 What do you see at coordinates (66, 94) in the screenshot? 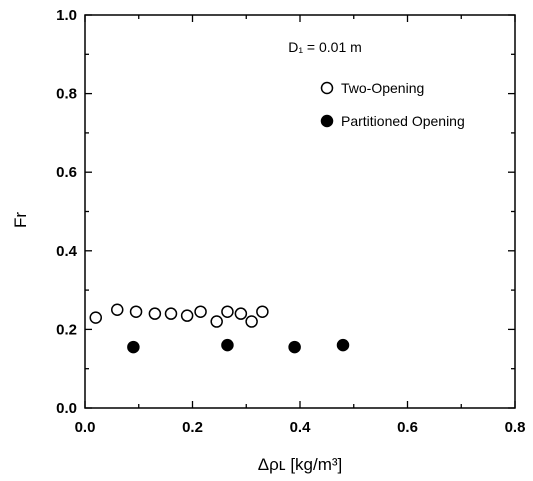
I see `y-tick-label: 0.8` at bounding box center [66, 94].